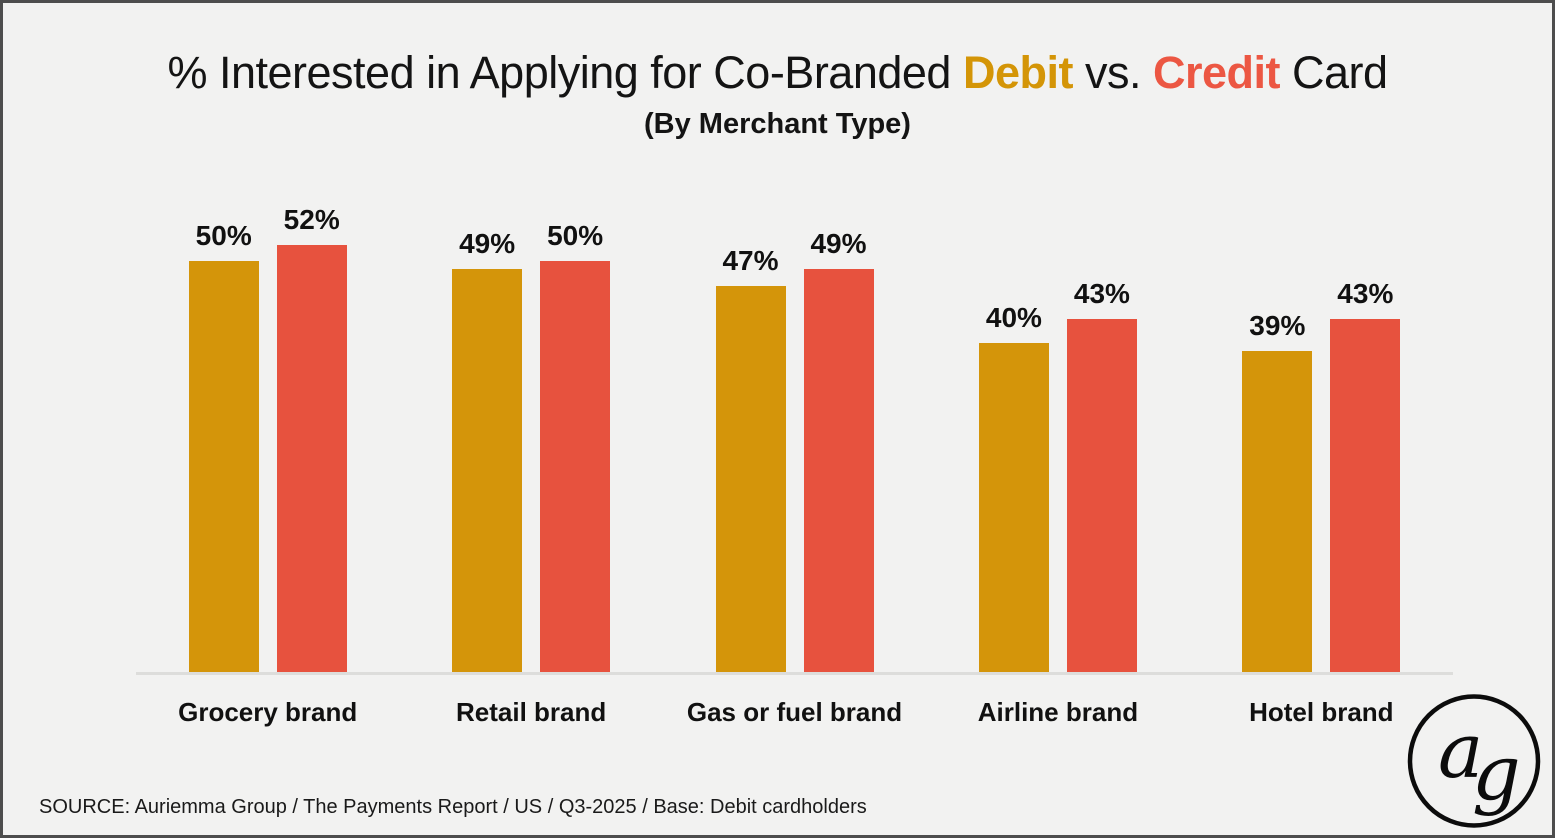 This screenshot has width=1555, height=838. What do you see at coordinates (1333, 72) in the screenshot?
I see `title-segment: Card` at bounding box center [1333, 72].